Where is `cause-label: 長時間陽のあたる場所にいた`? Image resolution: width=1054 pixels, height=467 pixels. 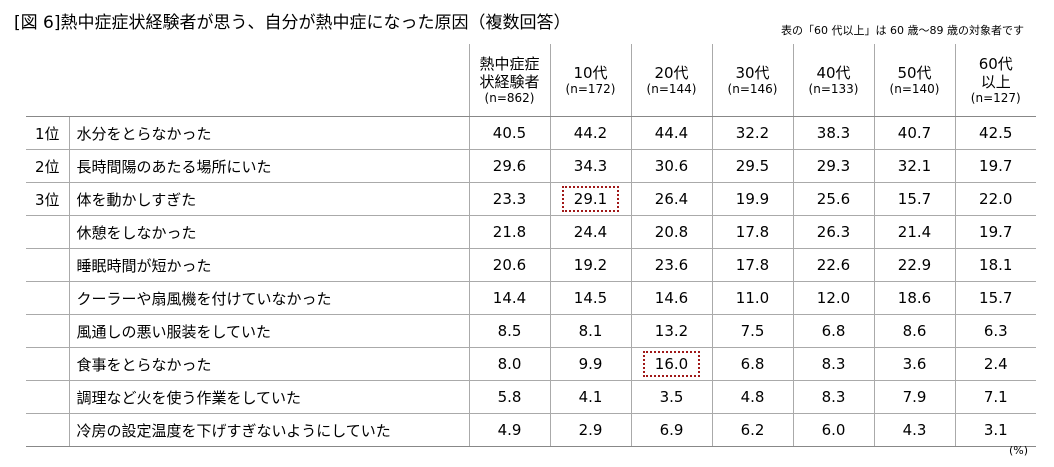 cause-label: 長時間陽のあたる場所にいた is located at coordinates (268, 166).